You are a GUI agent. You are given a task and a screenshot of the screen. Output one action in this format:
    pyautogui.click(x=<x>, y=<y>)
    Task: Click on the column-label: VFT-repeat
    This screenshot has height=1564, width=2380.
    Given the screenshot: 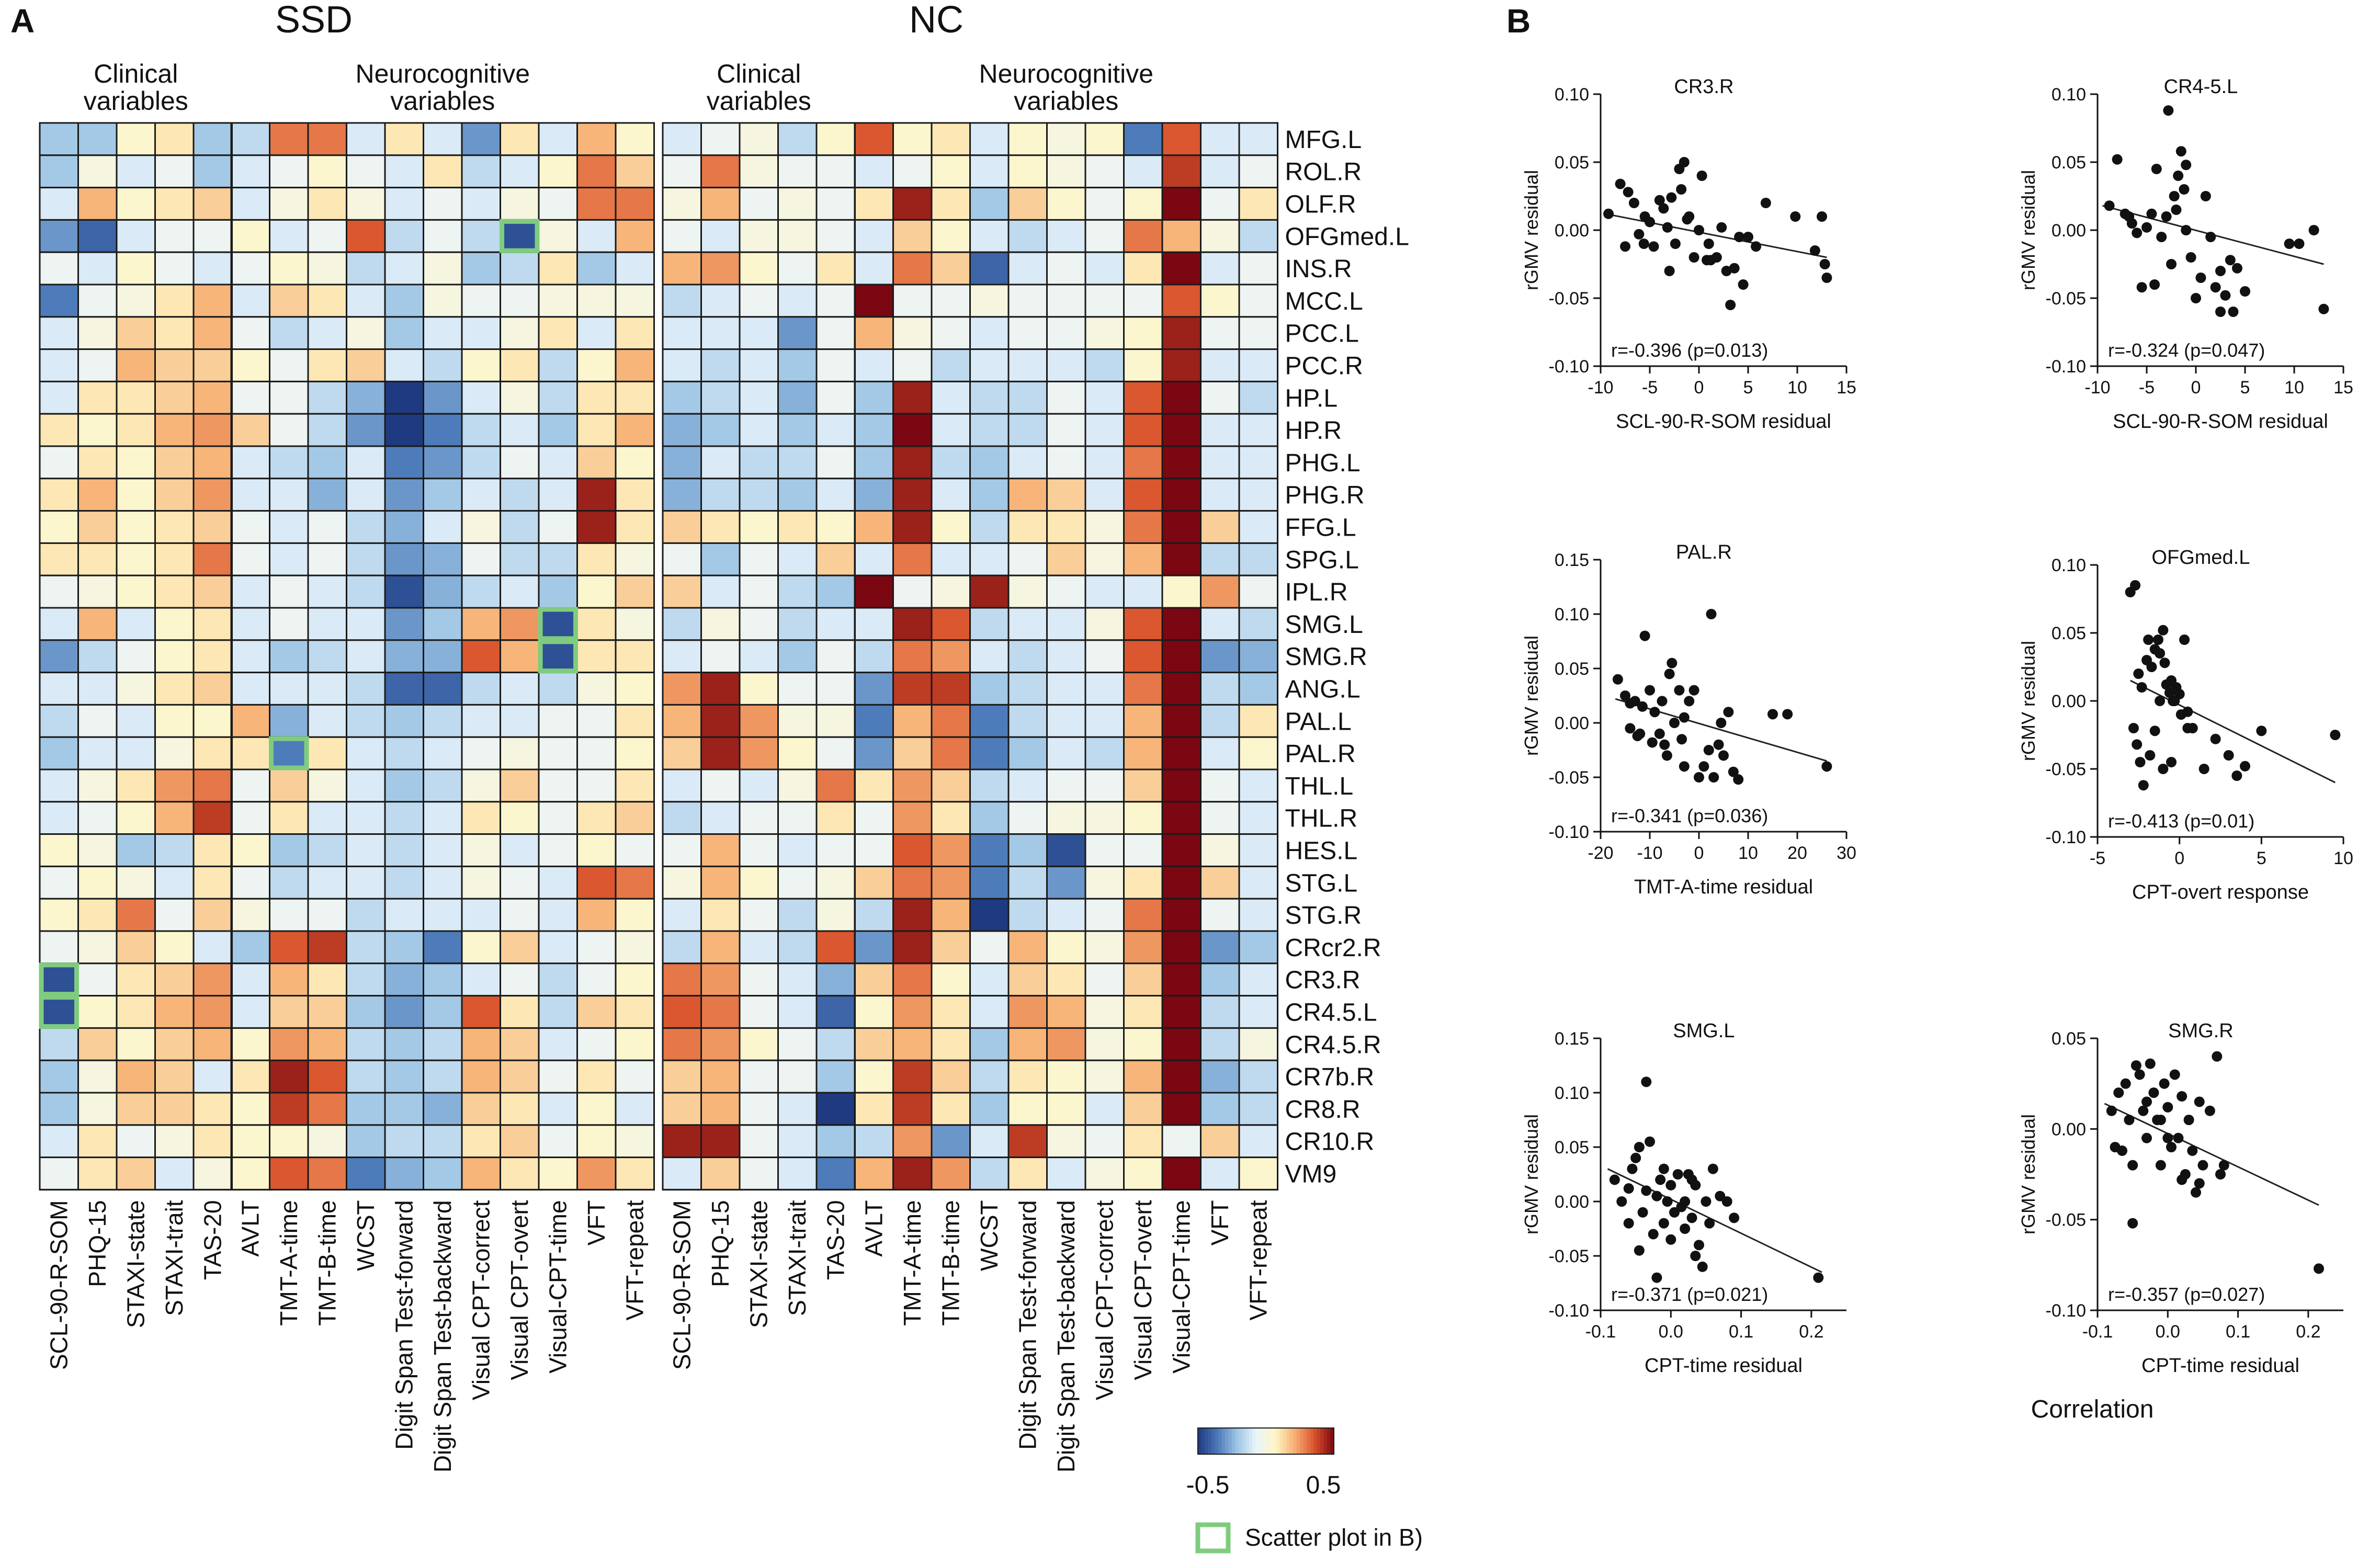 What is the action you would take?
    pyautogui.click(x=635, y=1260)
    